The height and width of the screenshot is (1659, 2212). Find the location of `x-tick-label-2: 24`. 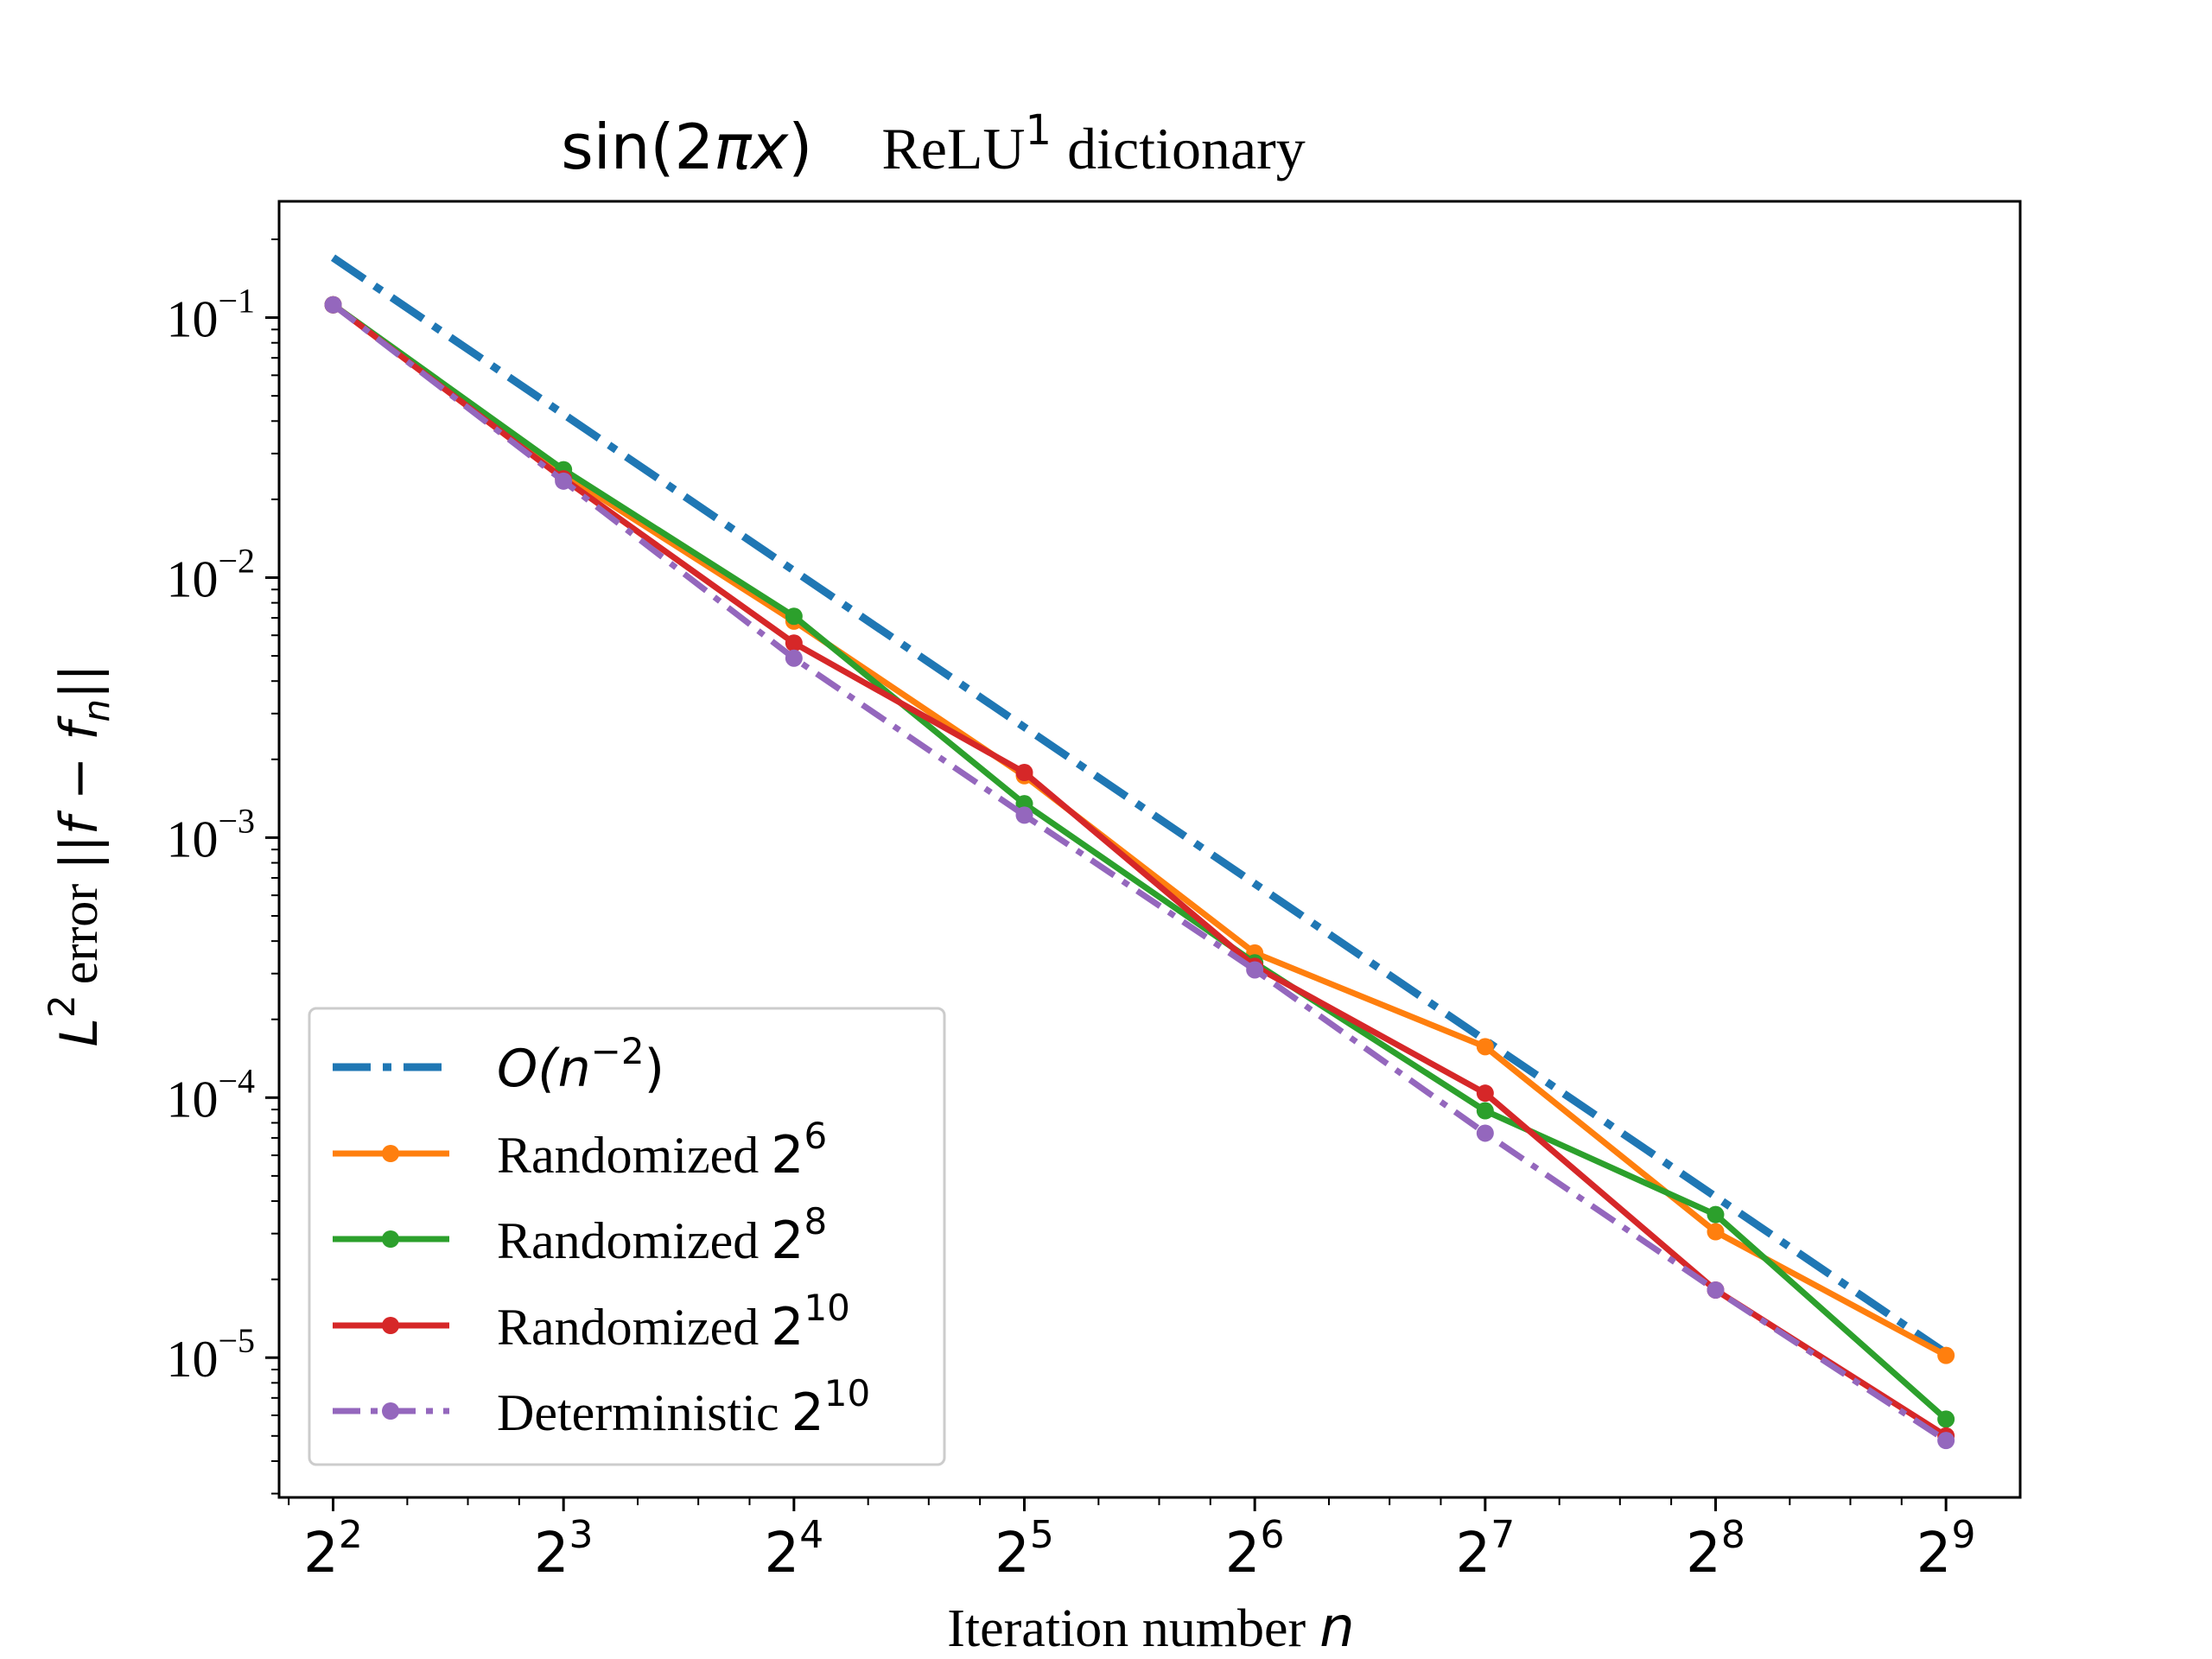

x-tick-label-2: 24 is located at coordinates (793, 1549).